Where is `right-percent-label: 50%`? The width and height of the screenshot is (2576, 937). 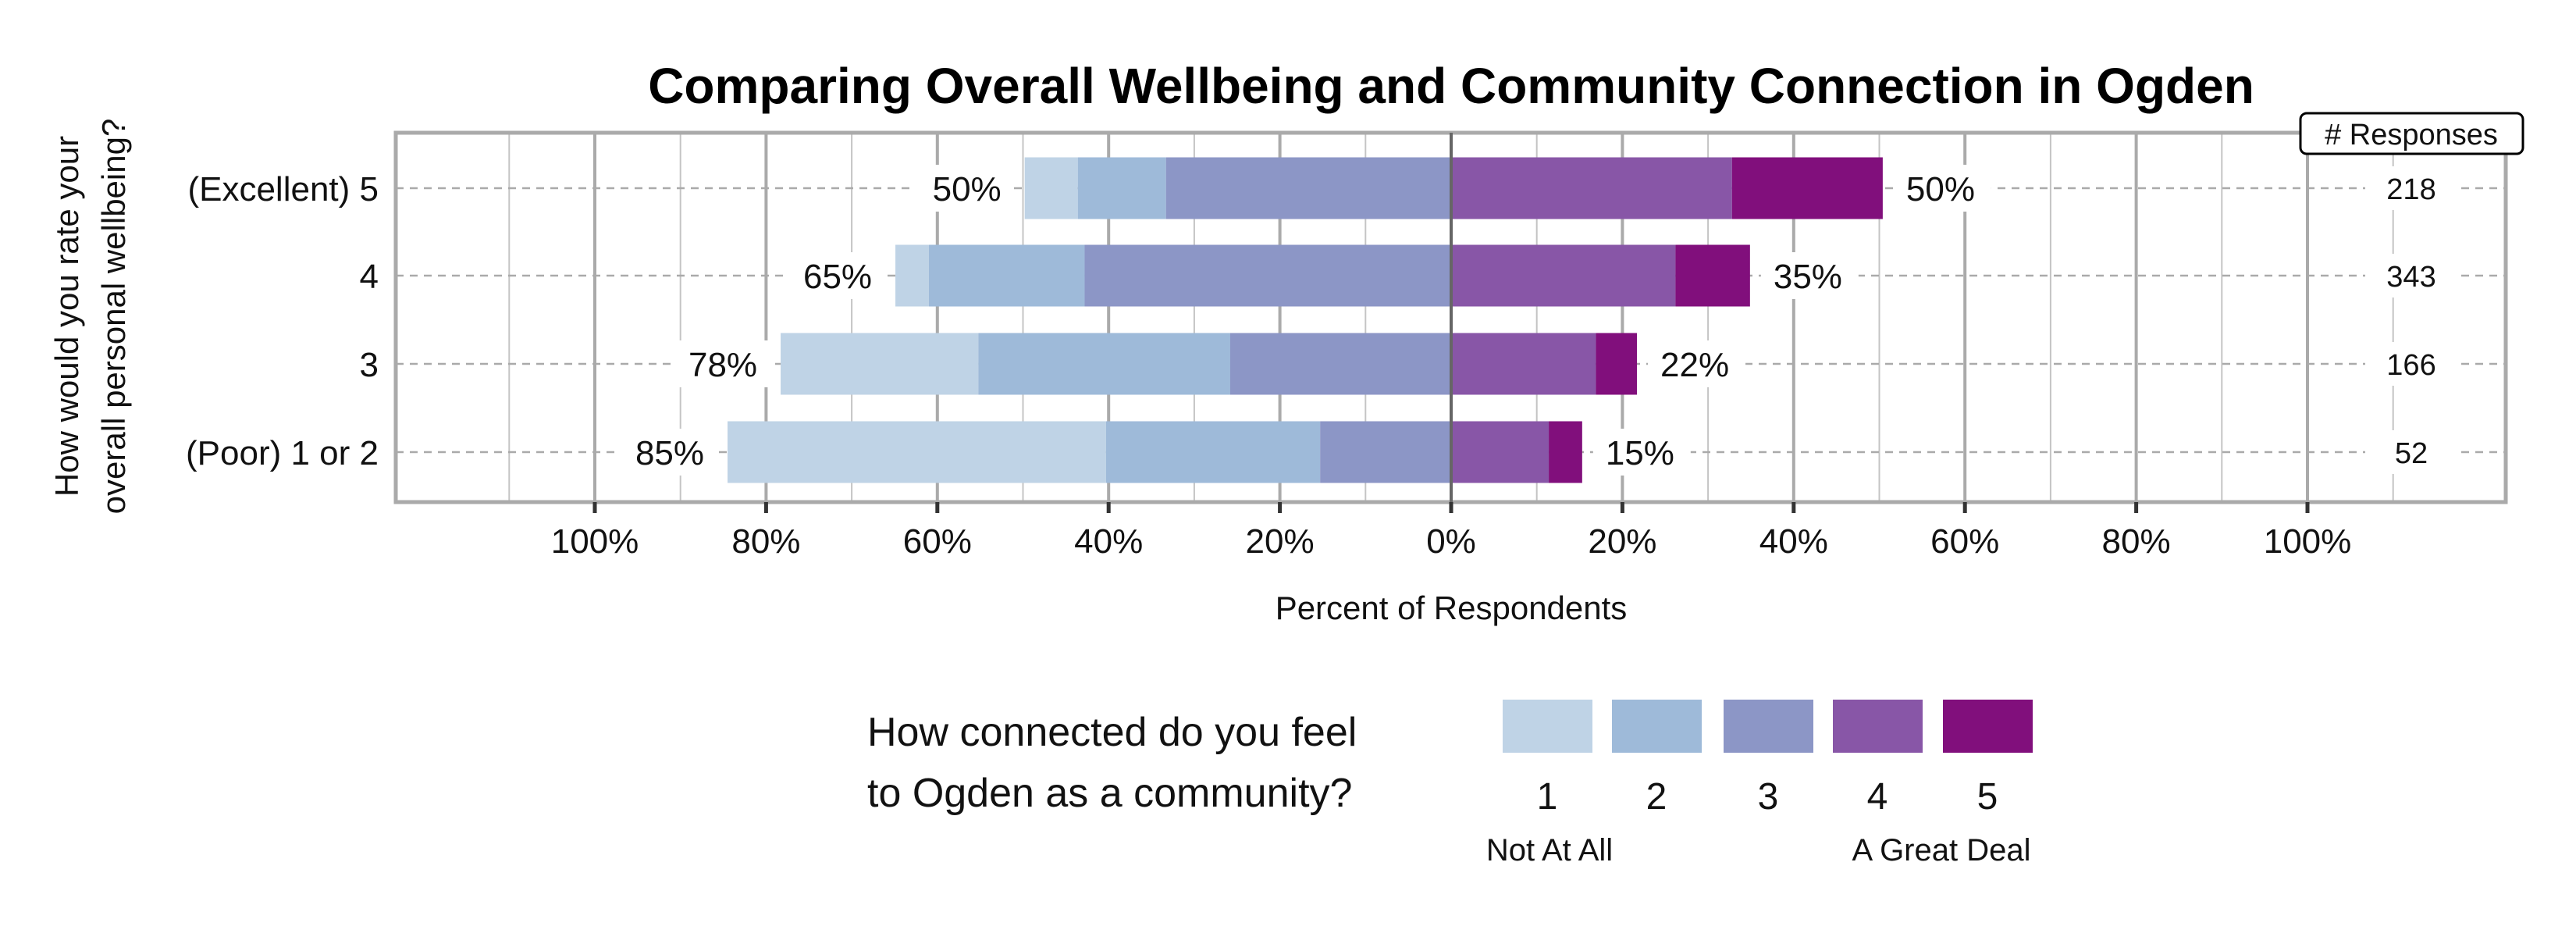 right-percent-label: 50% is located at coordinates (1940, 189).